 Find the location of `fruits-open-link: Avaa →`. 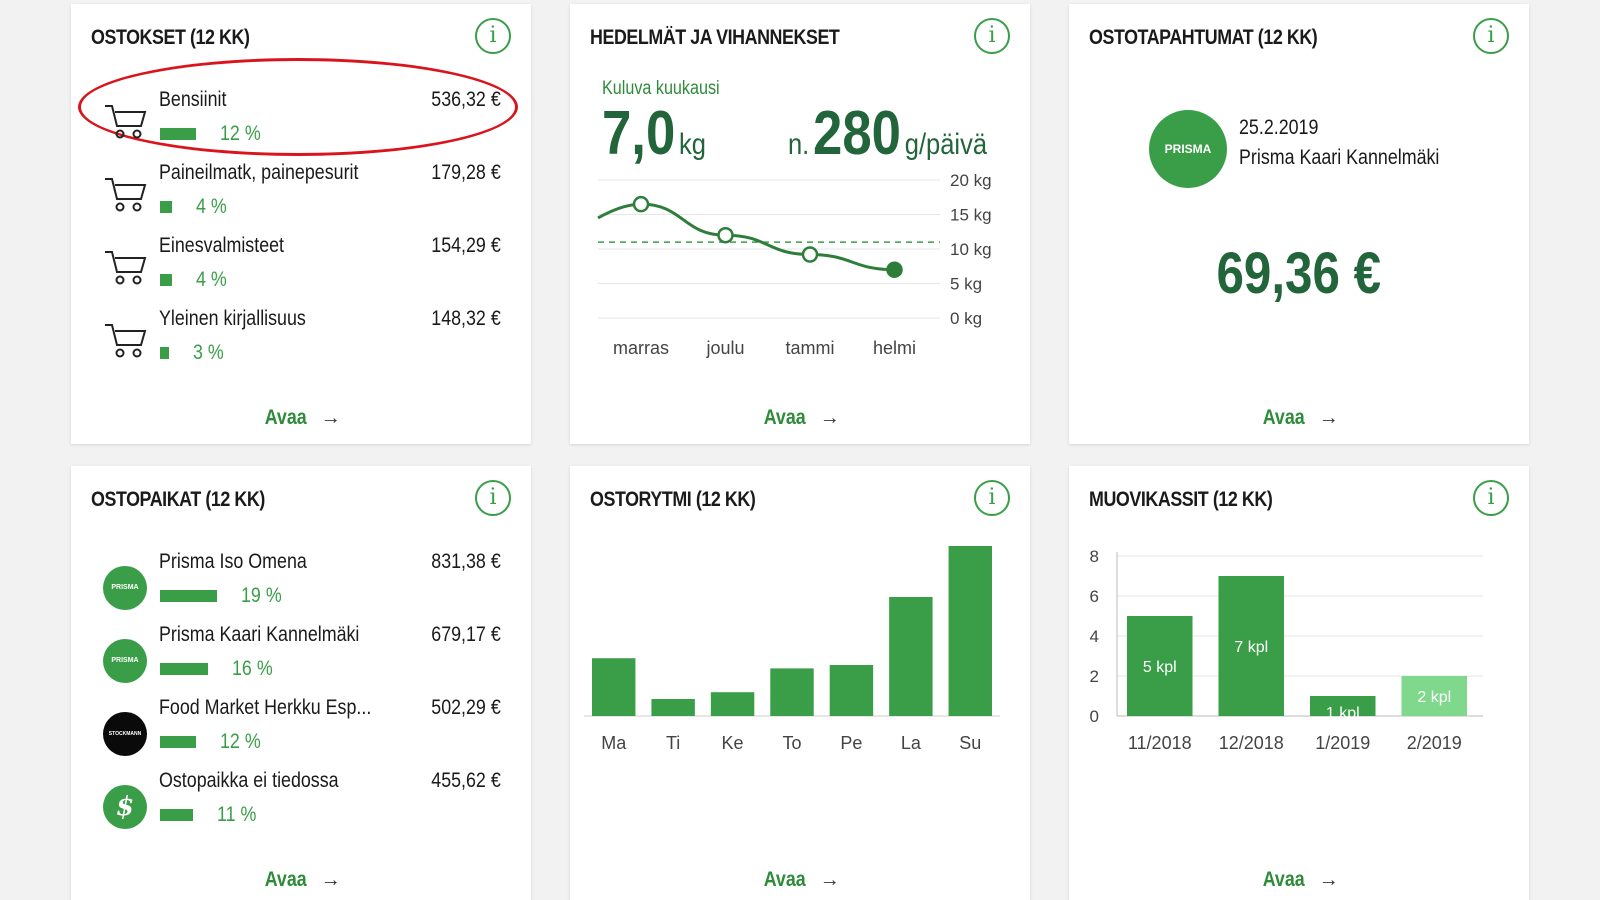

fruits-open-link: Avaa → is located at coordinates (801, 417).